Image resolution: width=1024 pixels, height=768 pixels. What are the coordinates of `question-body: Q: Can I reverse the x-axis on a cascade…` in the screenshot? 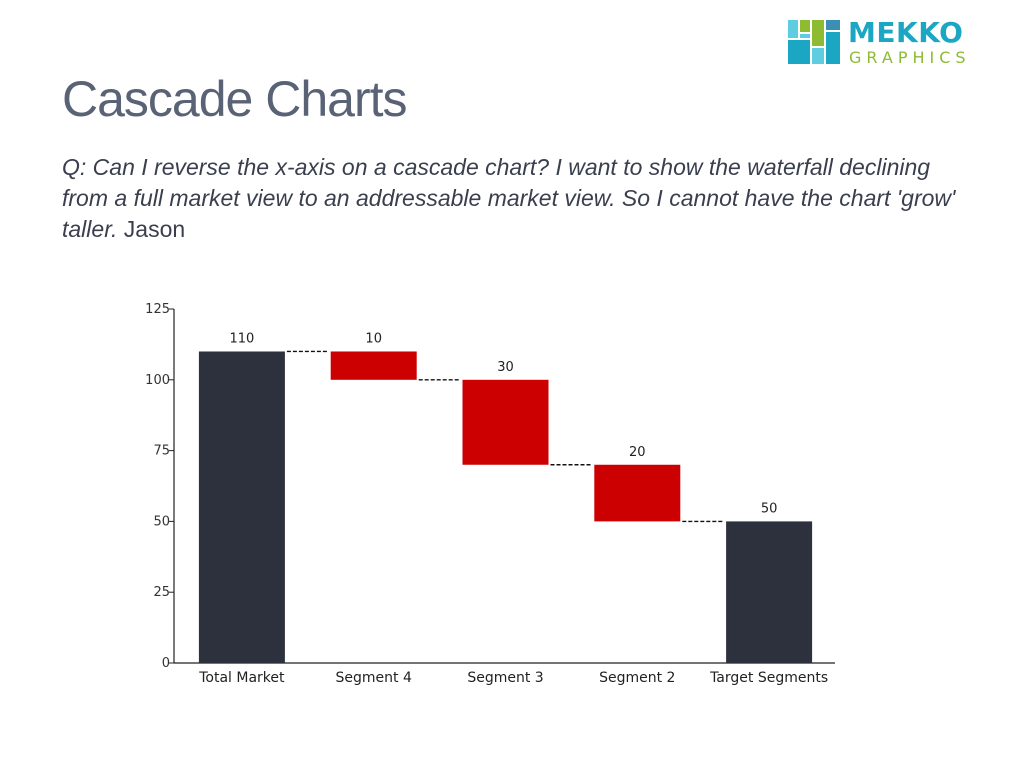 It's located at (509, 198).